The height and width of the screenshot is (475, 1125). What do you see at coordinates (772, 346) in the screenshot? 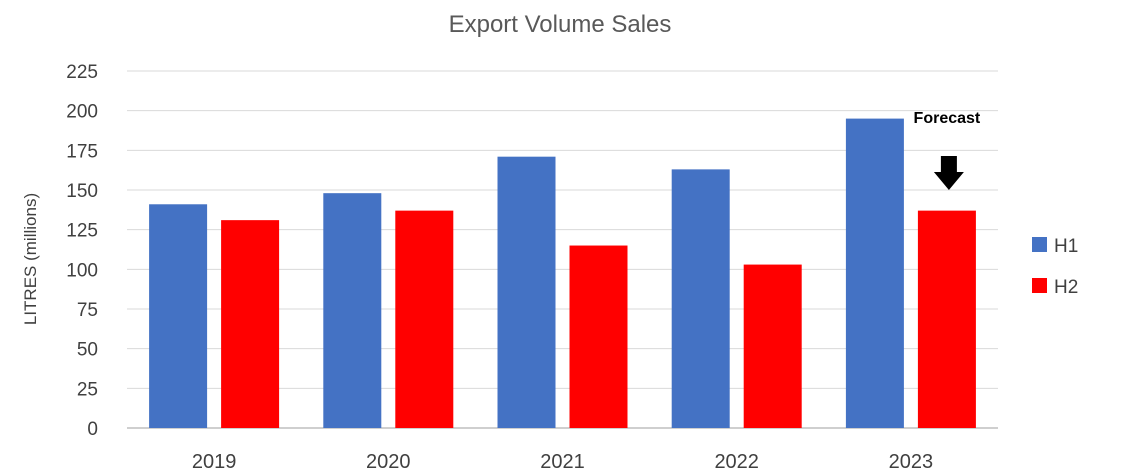
I see `bar-h2-2022` at bounding box center [772, 346].